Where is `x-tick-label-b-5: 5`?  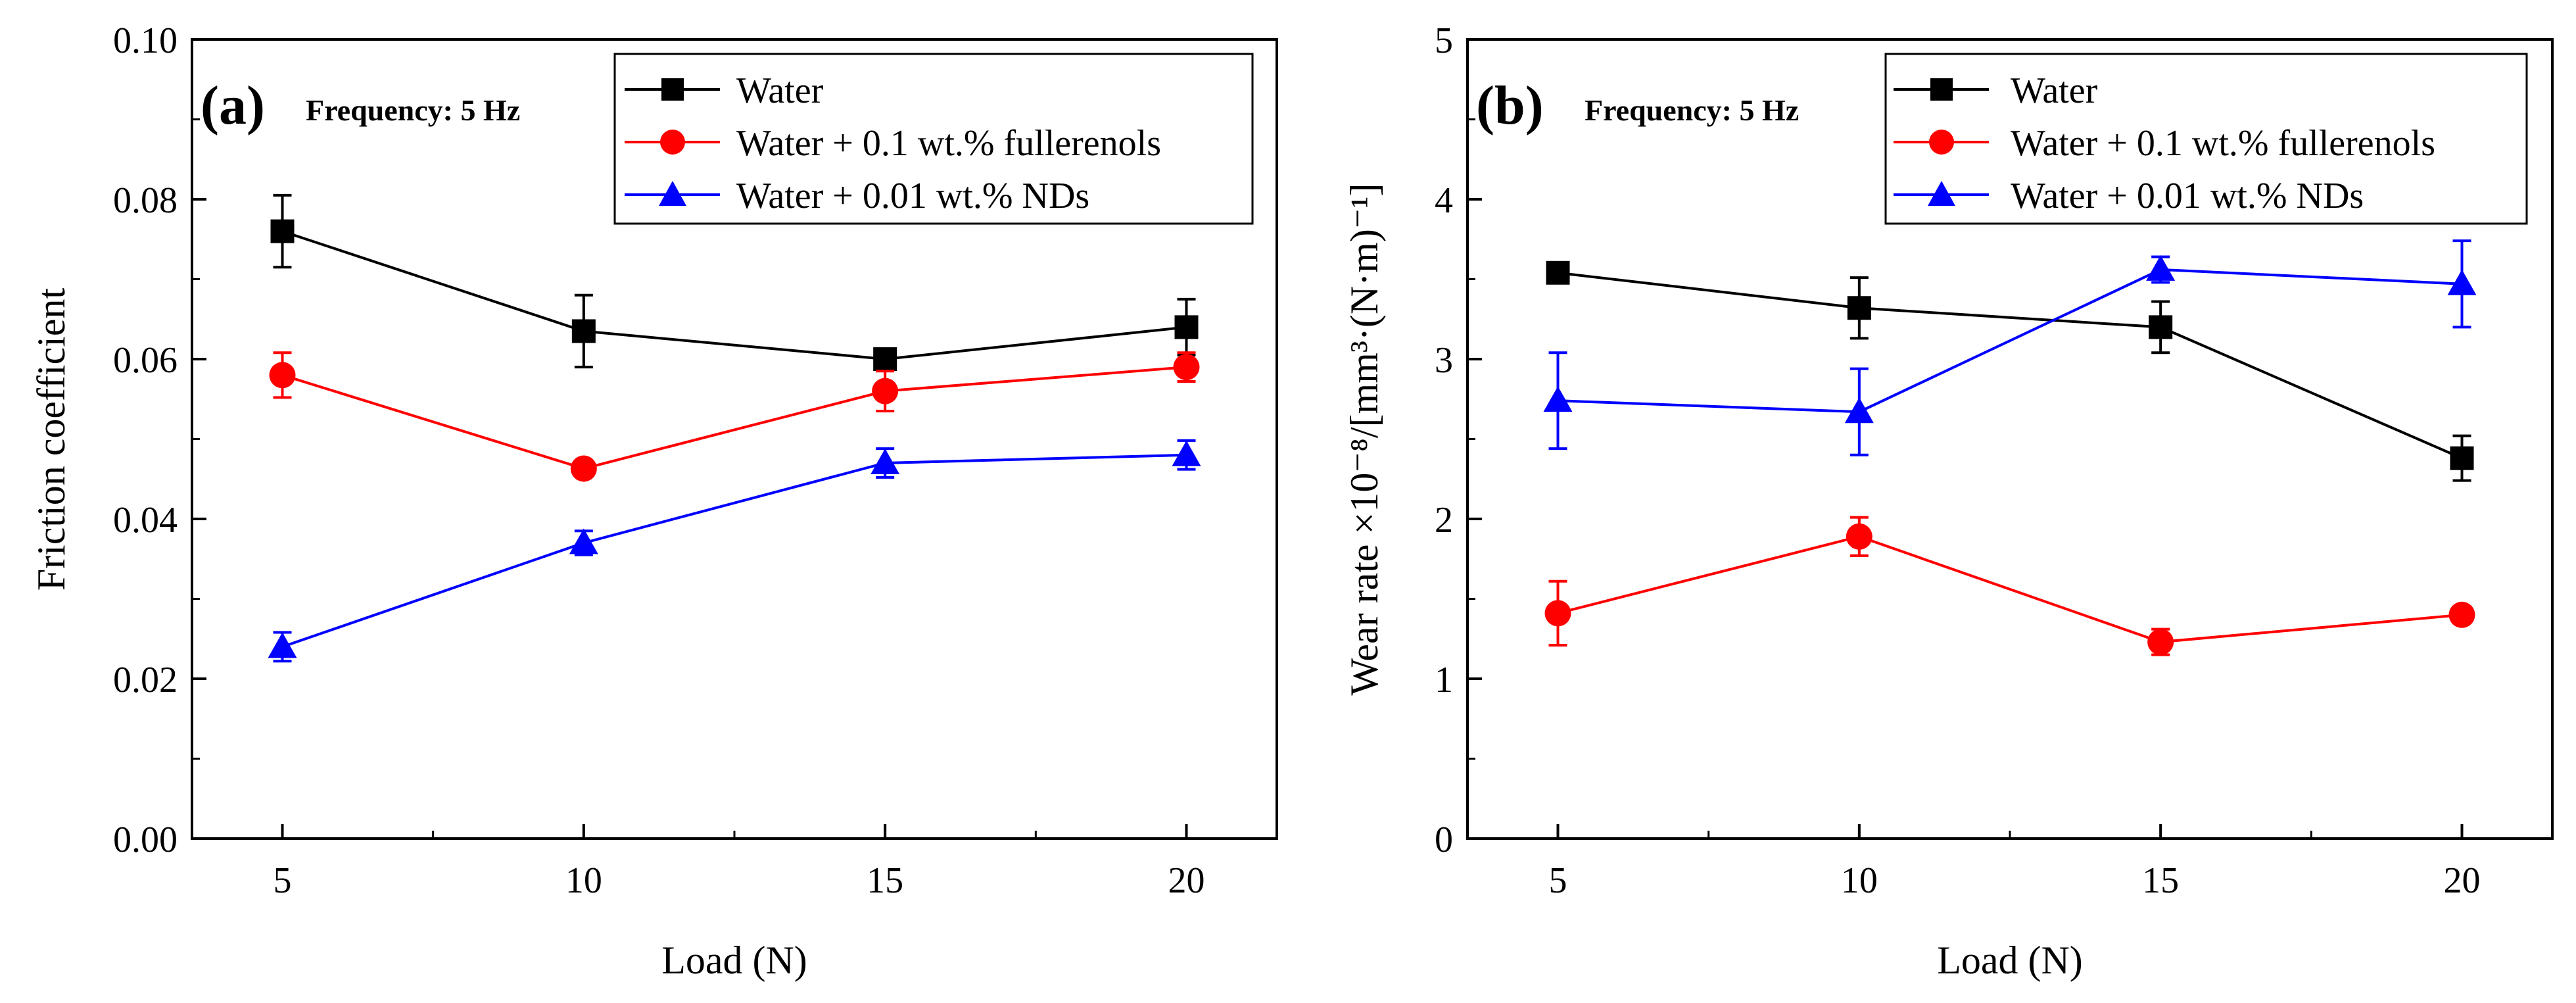
x-tick-label-b-5: 5 is located at coordinates (1558, 880).